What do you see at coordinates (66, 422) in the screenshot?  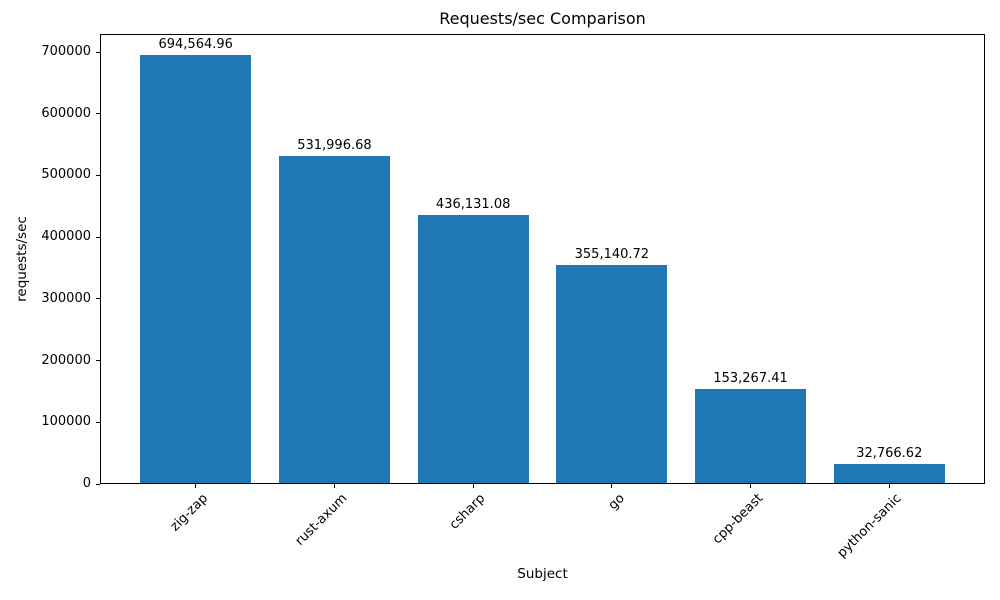 I see `y-tick-label: 100000` at bounding box center [66, 422].